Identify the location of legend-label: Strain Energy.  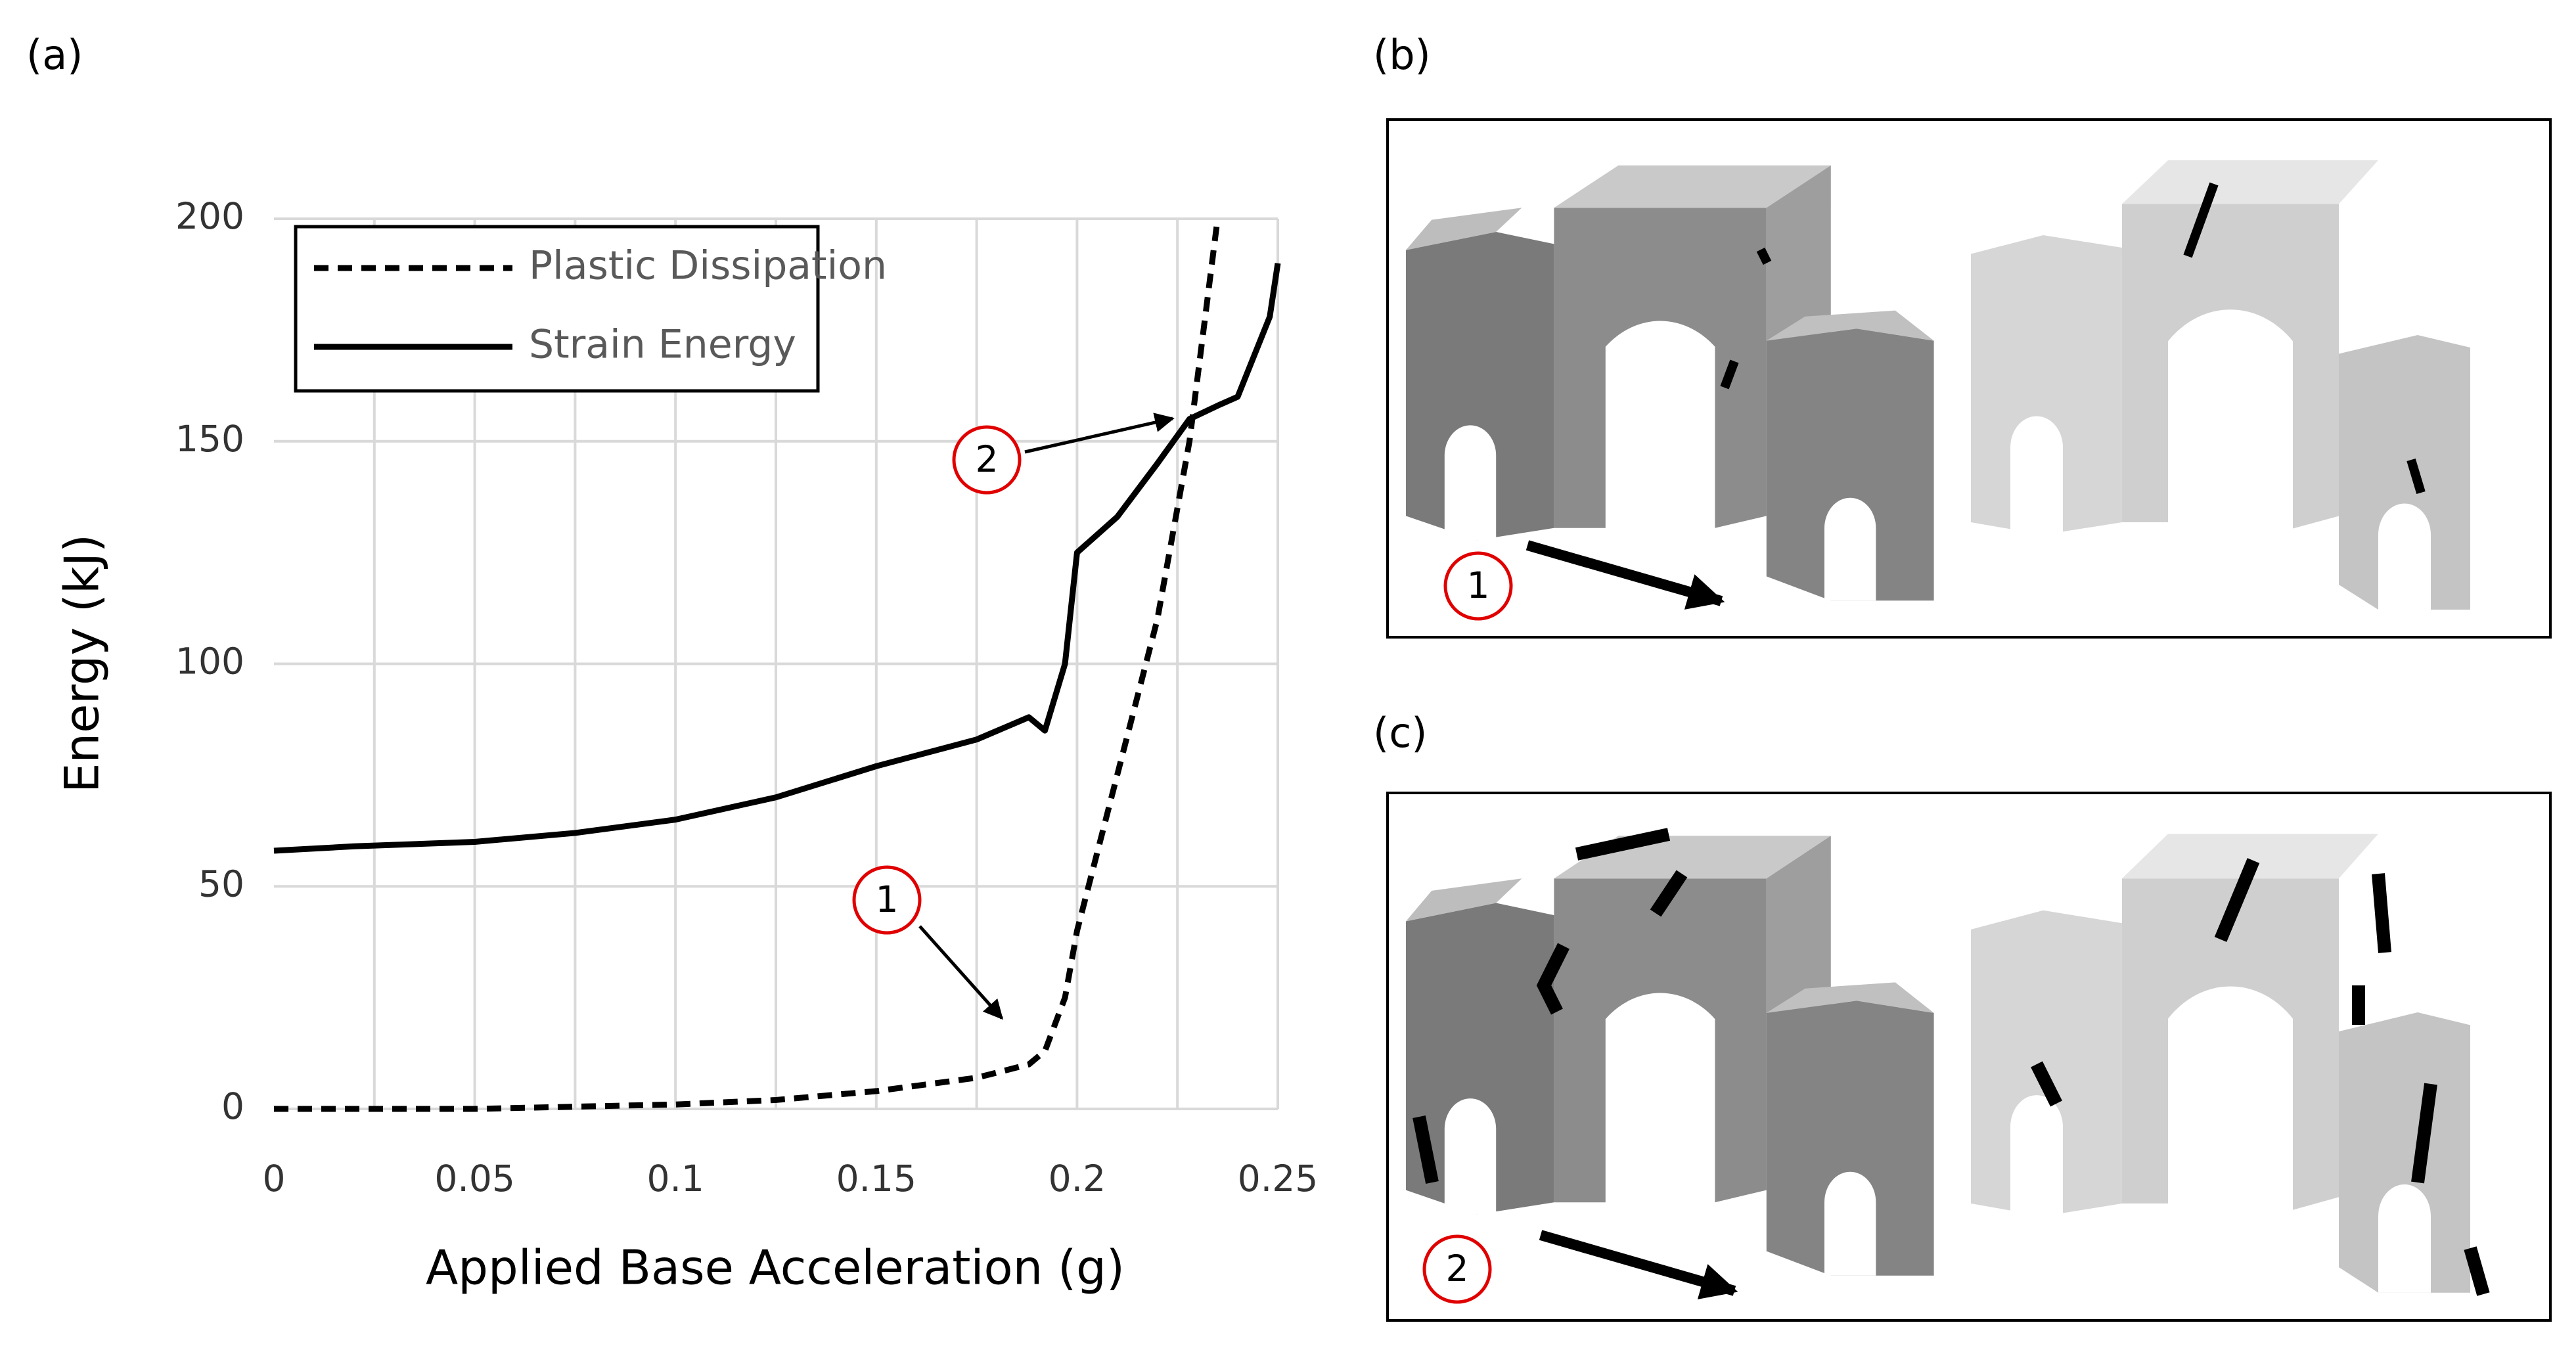
(662, 345).